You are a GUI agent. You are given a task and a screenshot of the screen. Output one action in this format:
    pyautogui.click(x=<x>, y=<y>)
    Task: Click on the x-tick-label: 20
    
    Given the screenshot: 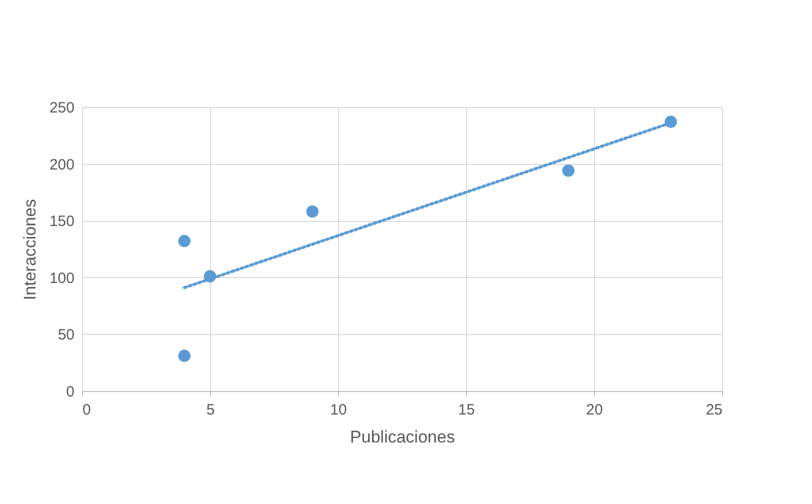 What is the action you would take?
    pyautogui.click(x=594, y=410)
    